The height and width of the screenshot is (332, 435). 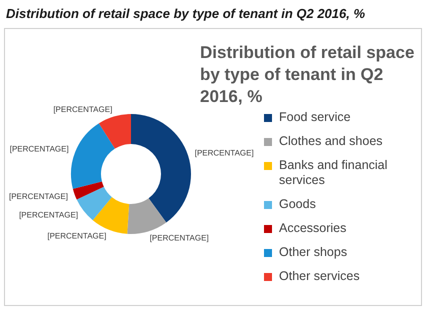 What do you see at coordinates (312, 228) in the screenshot?
I see `legend-label: Accessories` at bounding box center [312, 228].